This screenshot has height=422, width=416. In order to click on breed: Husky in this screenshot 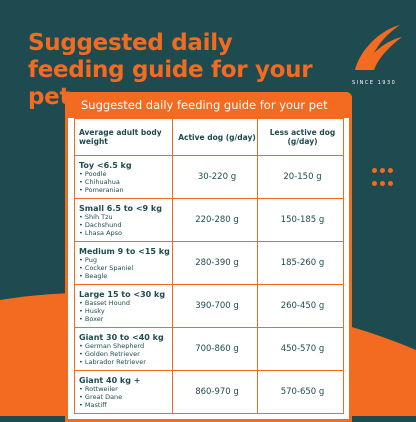, I will do `click(125, 311)`.